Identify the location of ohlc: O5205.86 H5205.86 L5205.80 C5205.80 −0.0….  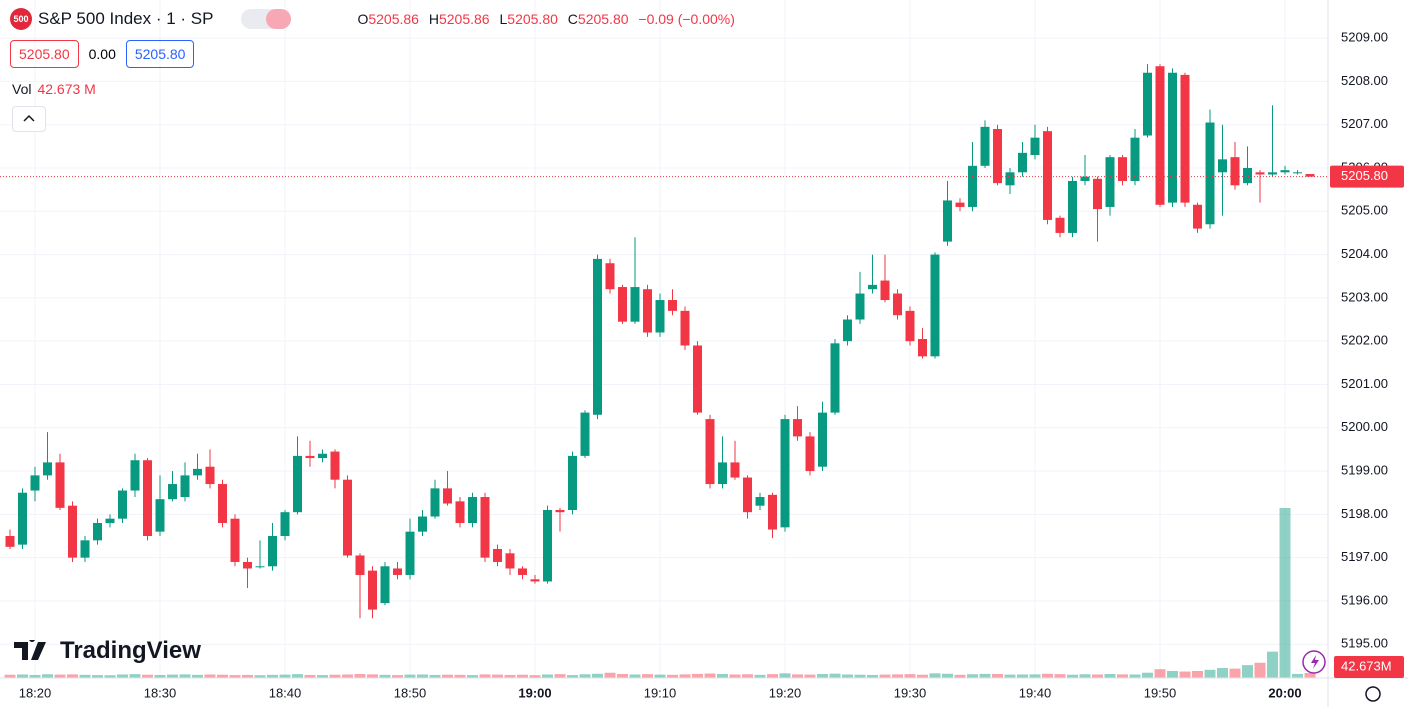
(548, 19).